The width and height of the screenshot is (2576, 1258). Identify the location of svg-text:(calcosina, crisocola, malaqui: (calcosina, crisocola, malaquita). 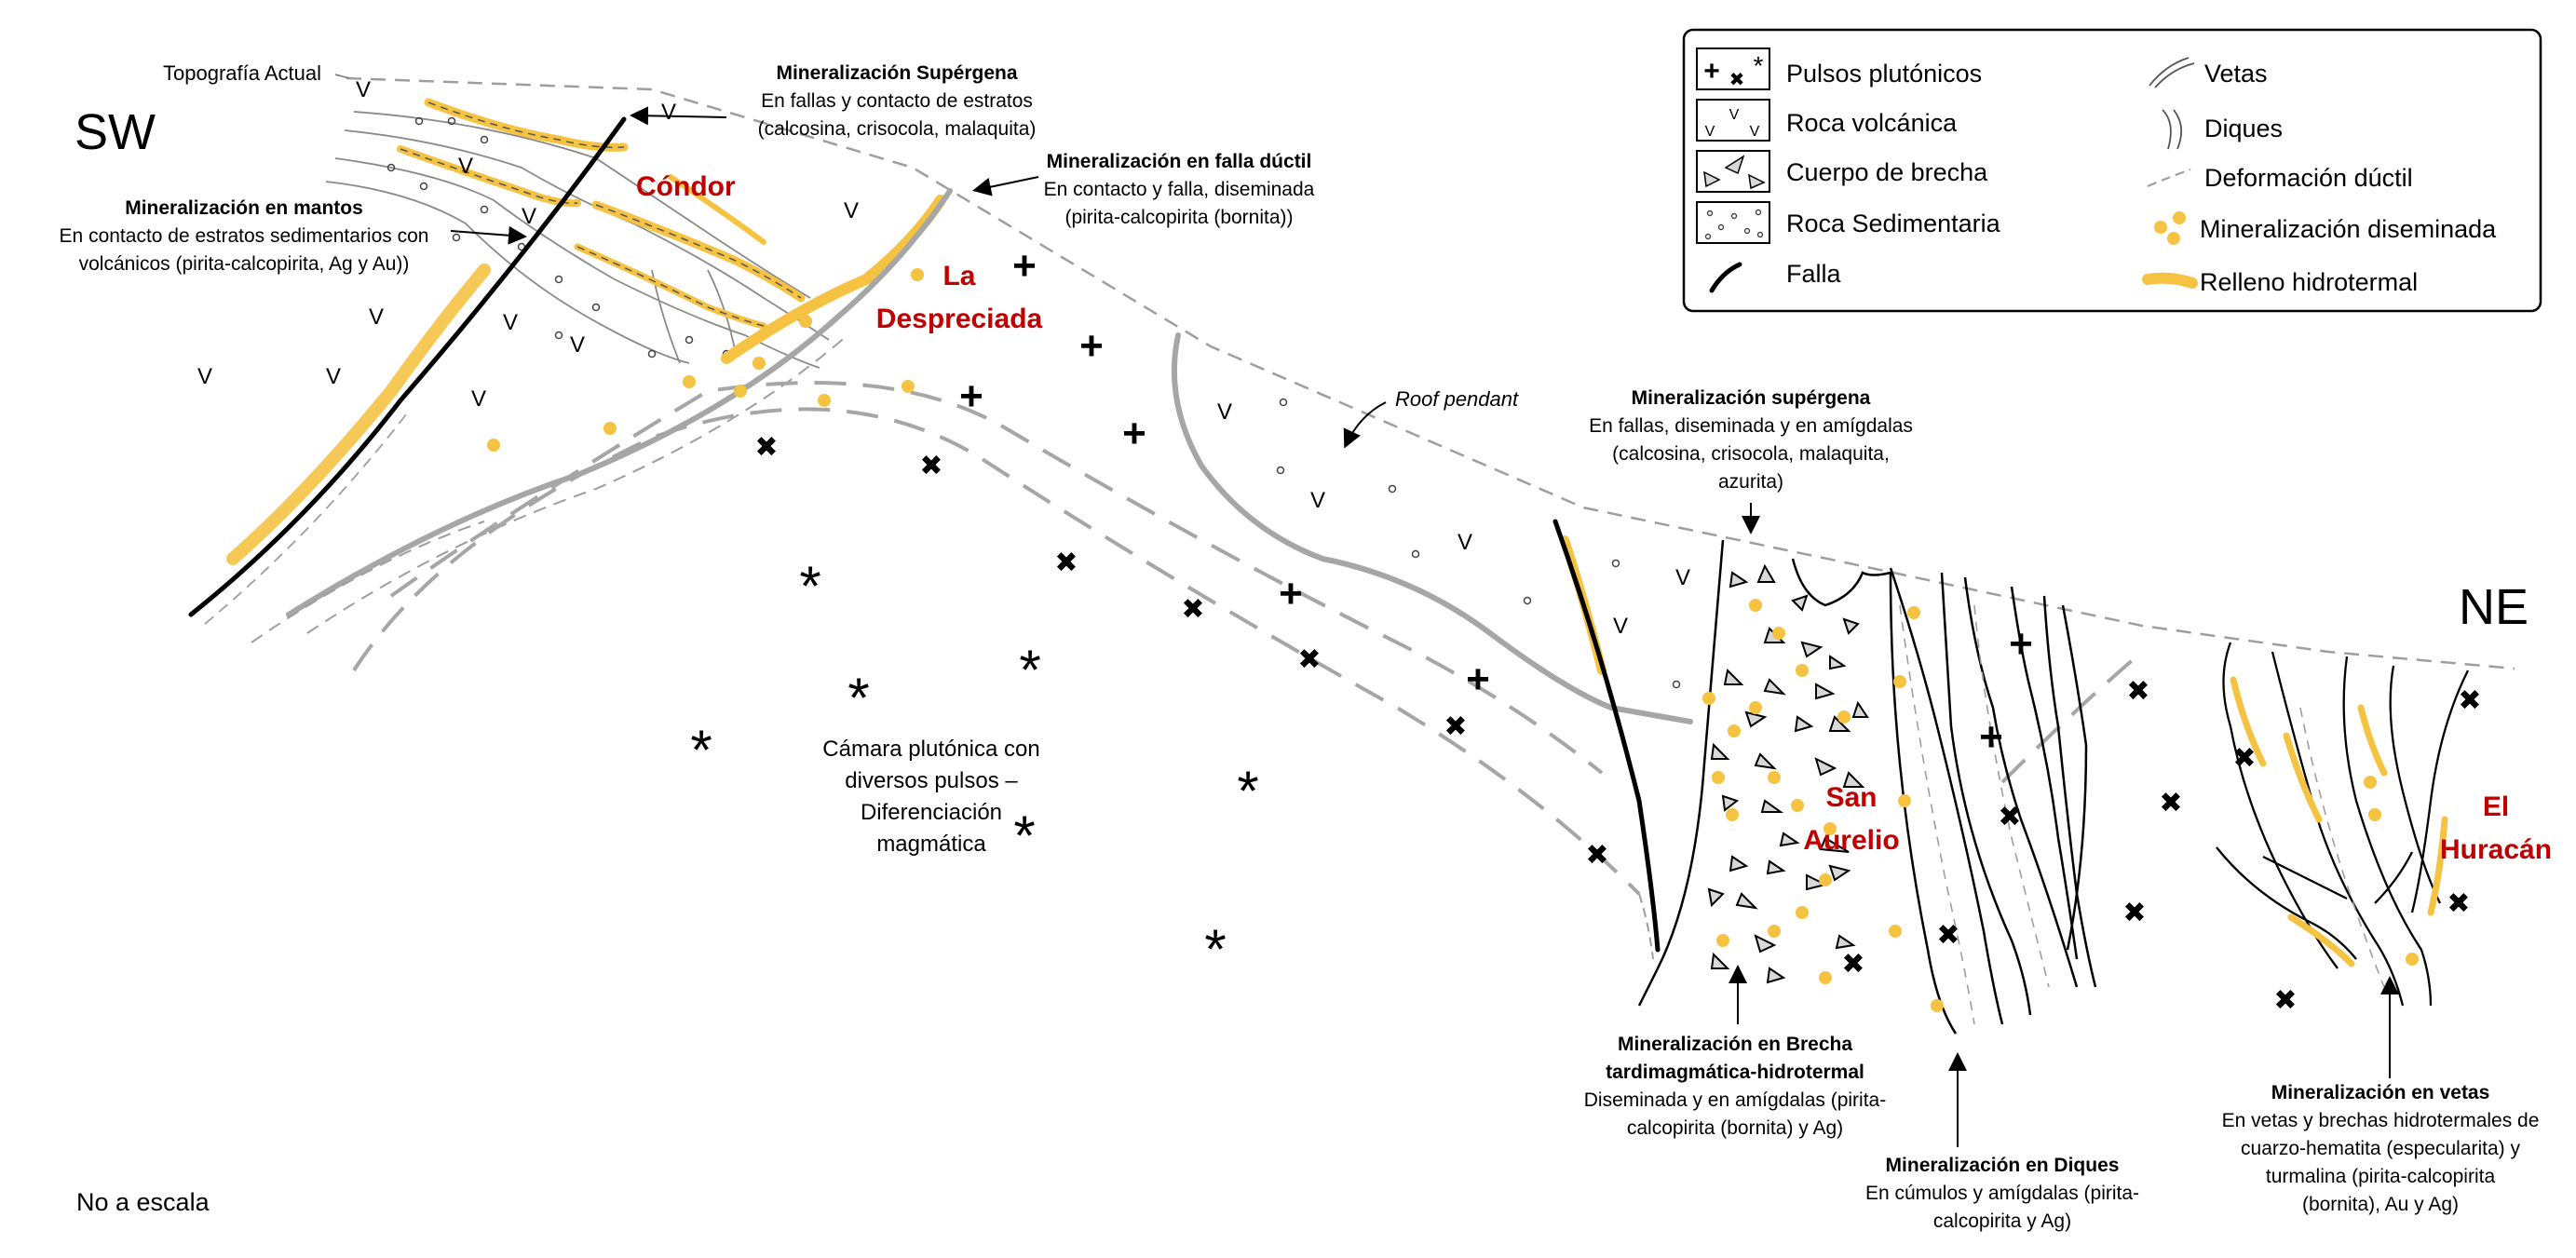
(897, 129).